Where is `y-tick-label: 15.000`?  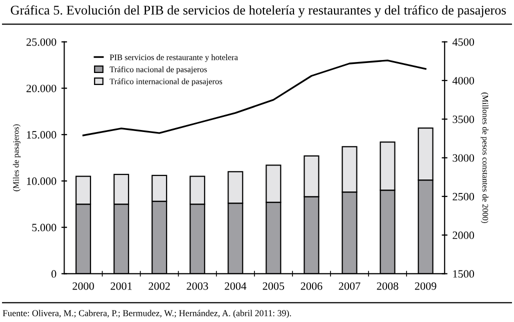
y-tick-label: 15.000 is located at coordinates (41, 135).